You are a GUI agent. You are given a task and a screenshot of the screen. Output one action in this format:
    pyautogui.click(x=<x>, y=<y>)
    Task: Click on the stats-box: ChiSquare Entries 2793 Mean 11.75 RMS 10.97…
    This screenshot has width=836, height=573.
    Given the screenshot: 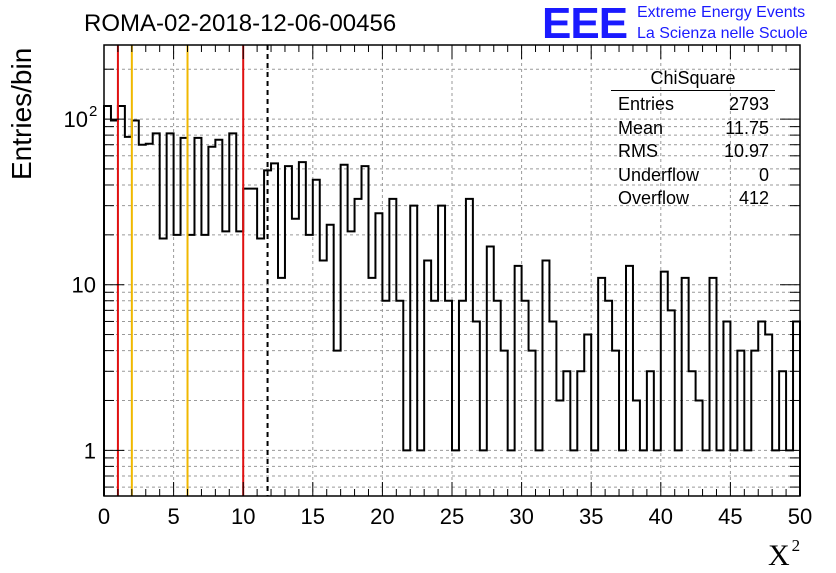 What is the action you would take?
    pyautogui.click(x=693, y=139)
    